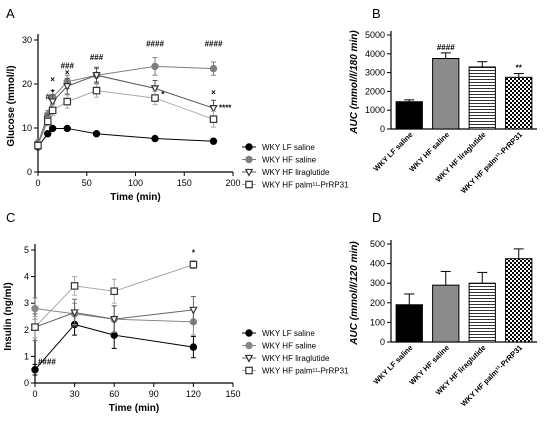 Image resolution: width=550 pixels, height=429 pixels. Describe the element at coordinates (154, 394) in the screenshot. I see `x-tick-label: 90` at that location.